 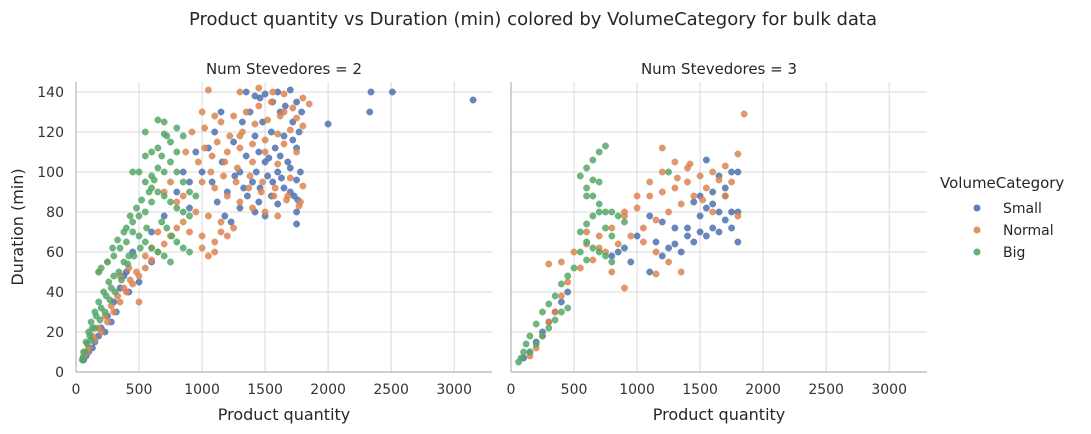 What do you see at coordinates (631, 259) in the screenshot?
I see `series-small` at bounding box center [631, 259].